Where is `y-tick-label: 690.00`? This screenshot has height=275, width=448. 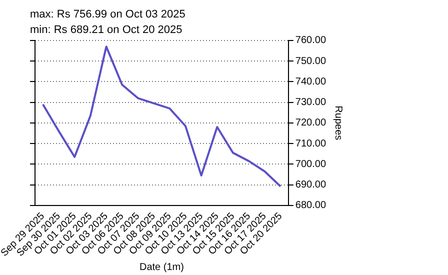
y-tick-label: 690.00 is located at coordinates (310, 185).